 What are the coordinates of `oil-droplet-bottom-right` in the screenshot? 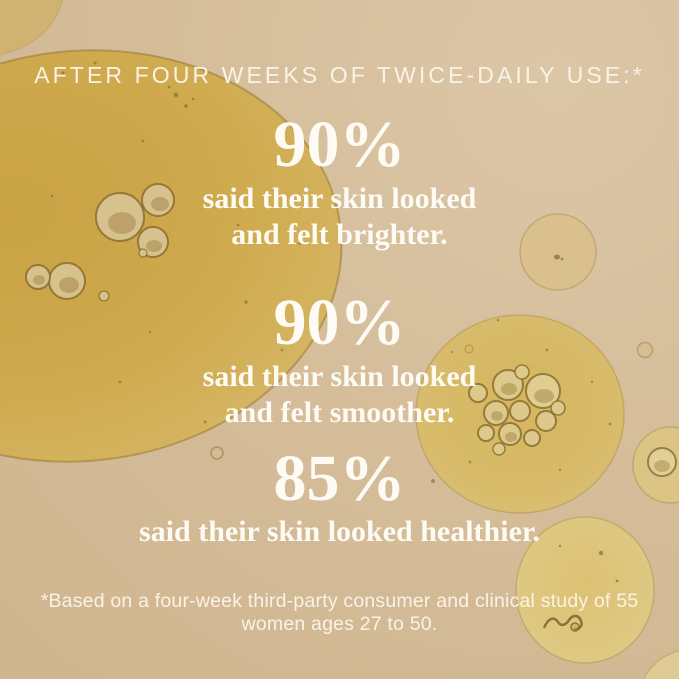 It's located at (585, 590).